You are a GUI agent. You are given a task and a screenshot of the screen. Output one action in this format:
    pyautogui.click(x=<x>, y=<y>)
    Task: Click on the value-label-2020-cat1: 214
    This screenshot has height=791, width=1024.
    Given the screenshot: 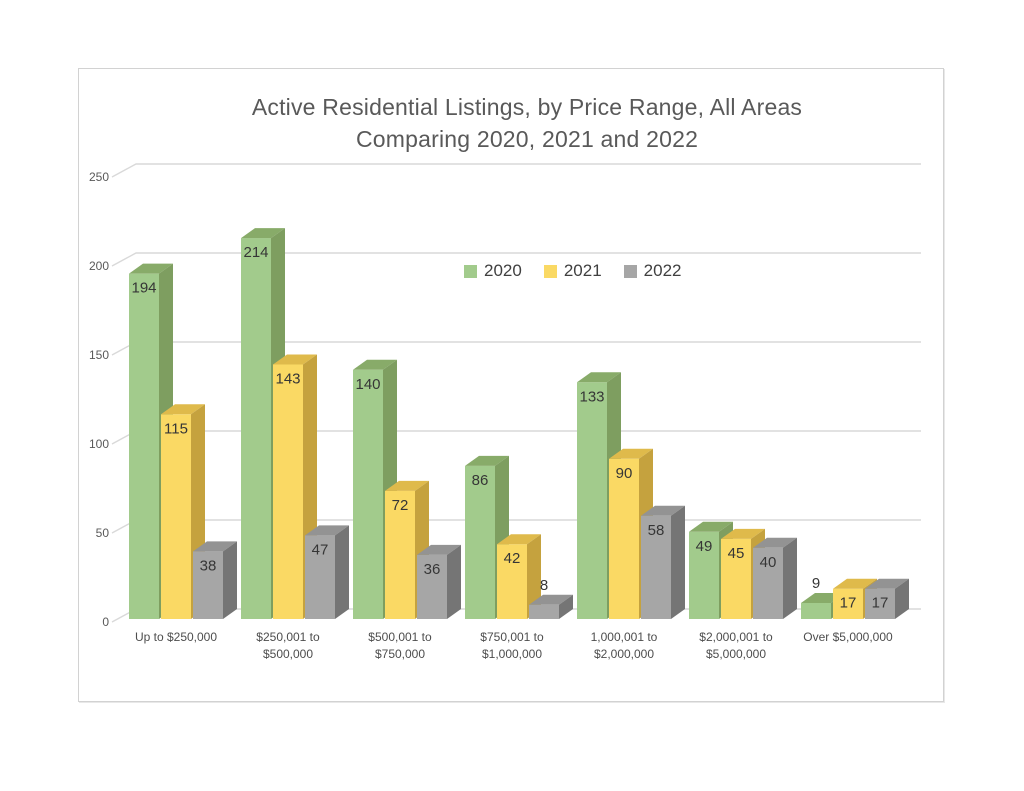 What is the action you would take?
    pyautogui.click(x=255, y=252)
    